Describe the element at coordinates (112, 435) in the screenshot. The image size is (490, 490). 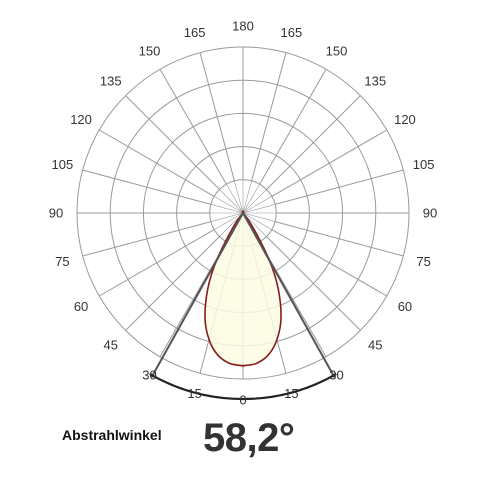
I see `beam-angle-caption: Abstrahlwinkel` at that location.